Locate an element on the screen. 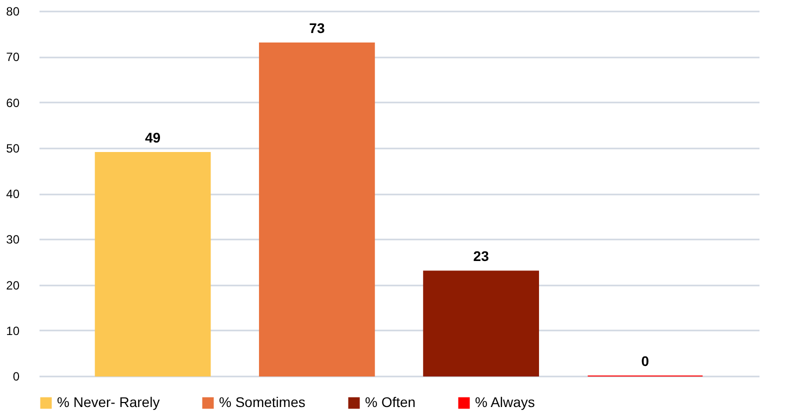 The height and width of the screenshot is (417, 812). data-label: 23 is located at coordinates (481, 256).